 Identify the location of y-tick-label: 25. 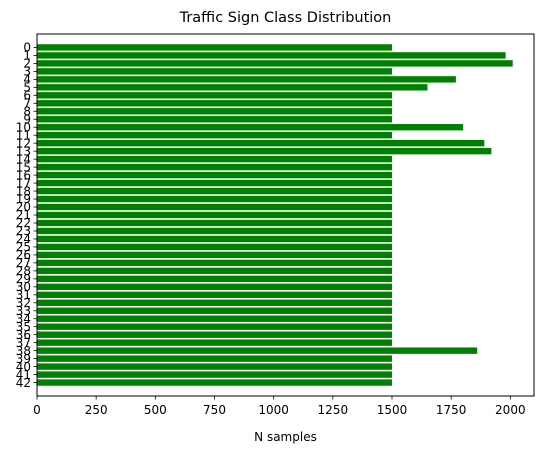
(23, 247).